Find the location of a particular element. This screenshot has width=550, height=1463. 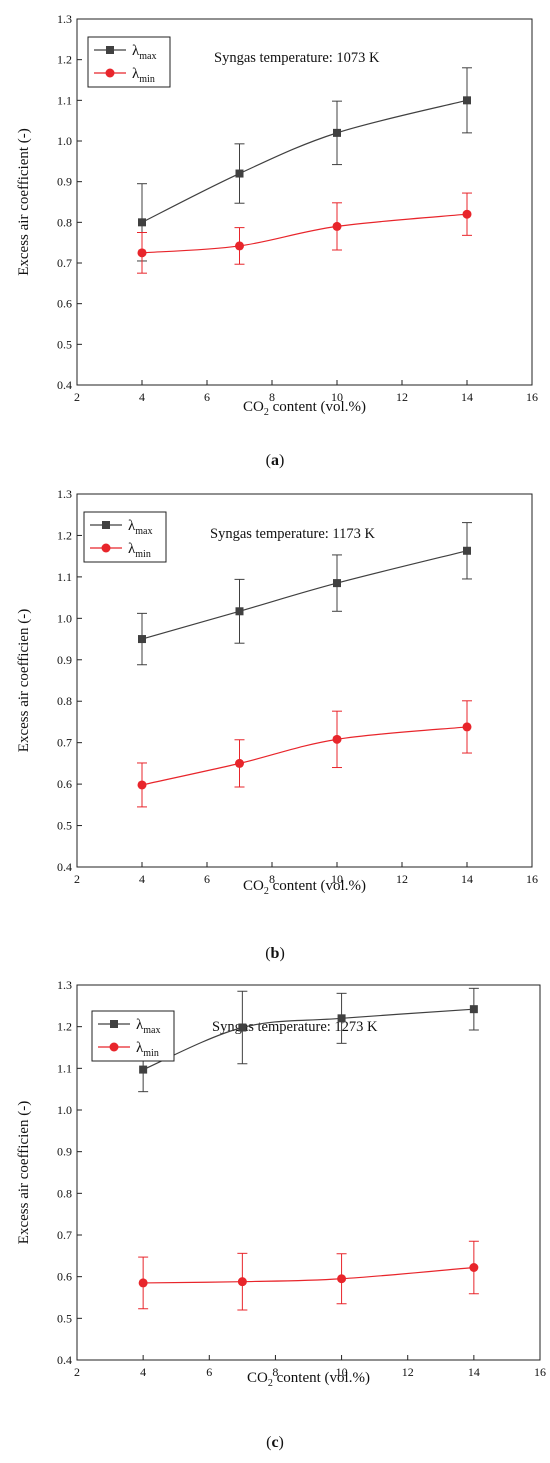

temperature-annotation: Syngas temperature: 1073 K is located at coordinates (297, 58).